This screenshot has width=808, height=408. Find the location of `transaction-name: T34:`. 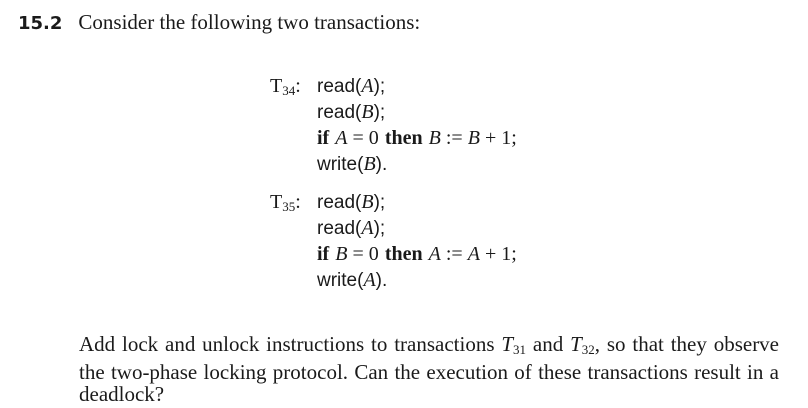

transaction-name: T34: is located at coordinates (285, 86).